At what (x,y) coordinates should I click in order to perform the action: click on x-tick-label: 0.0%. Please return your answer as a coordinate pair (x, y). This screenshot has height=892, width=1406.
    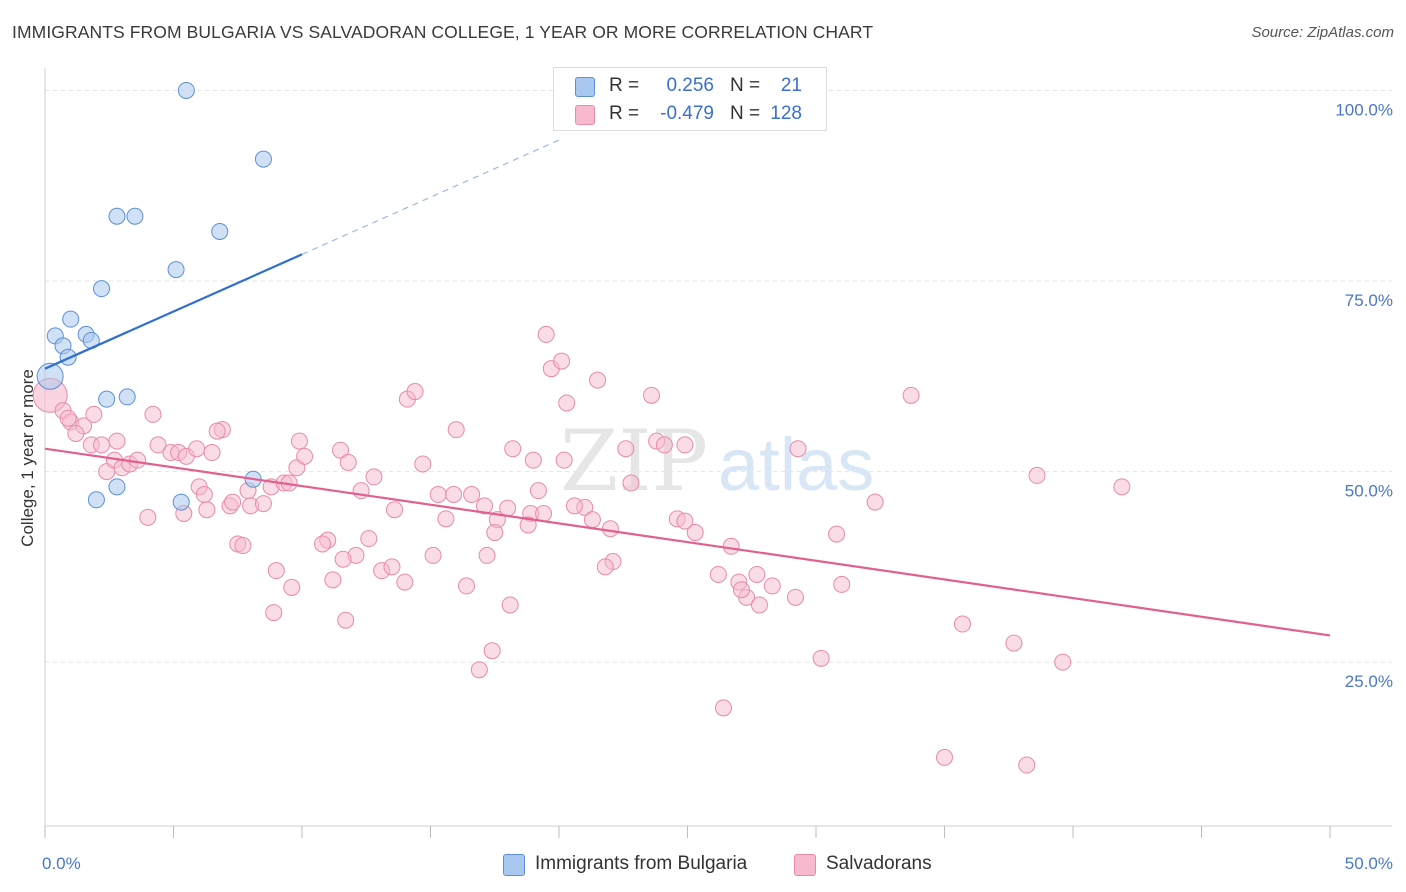
    Looking at the image, I should click on (61, 863).